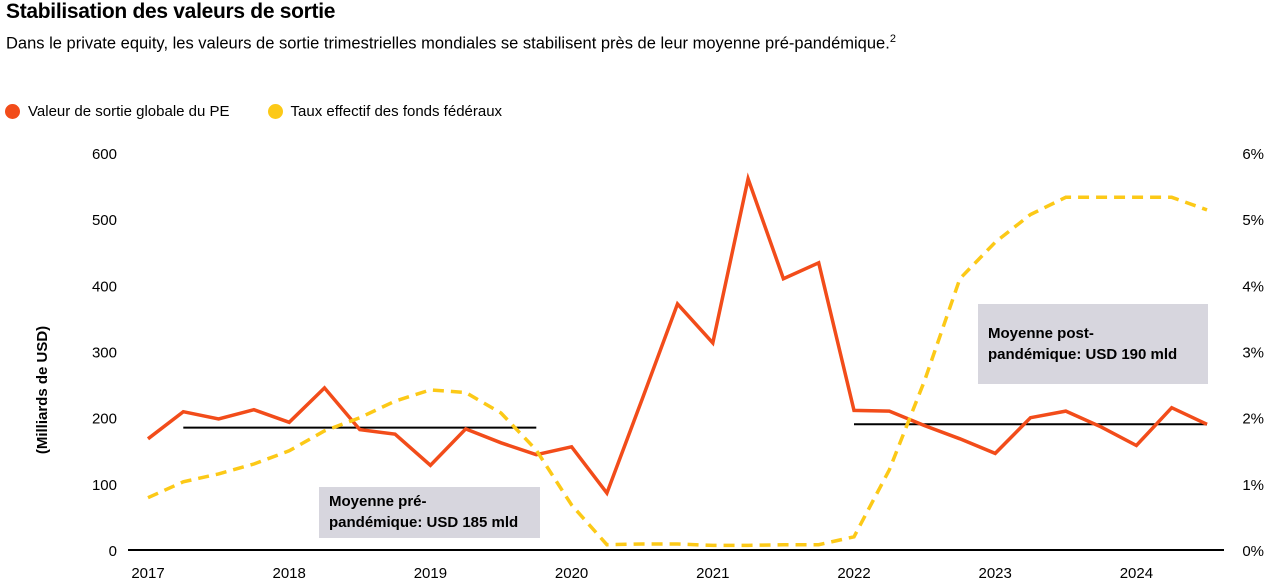  What do you see at coordinates (571, 573) in the screenshot?
I see `x-tick-label: 2020` at bounding box center [571, 573].